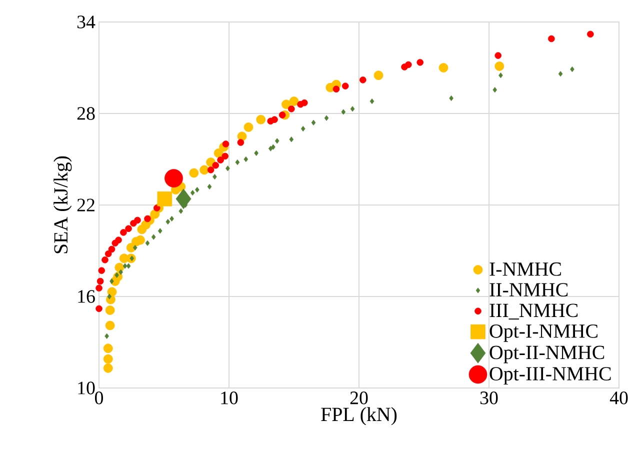  I want to click on legend-label: I-NMHC, so click(525, 269).